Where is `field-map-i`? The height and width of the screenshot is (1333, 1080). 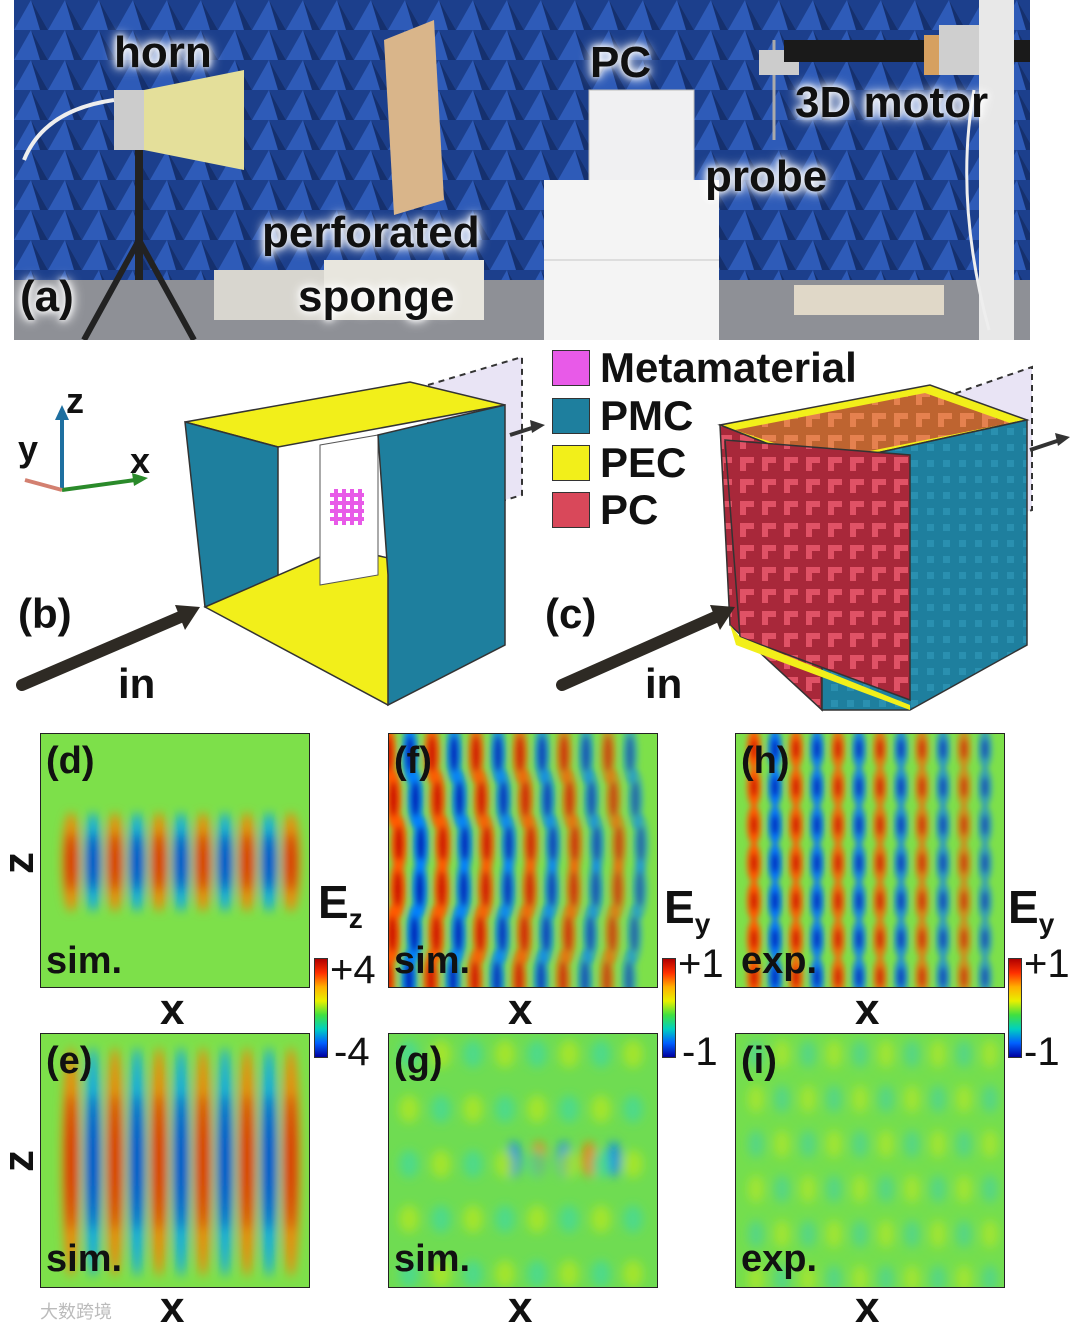 field-map-i is located at coordinates (870, 1160).